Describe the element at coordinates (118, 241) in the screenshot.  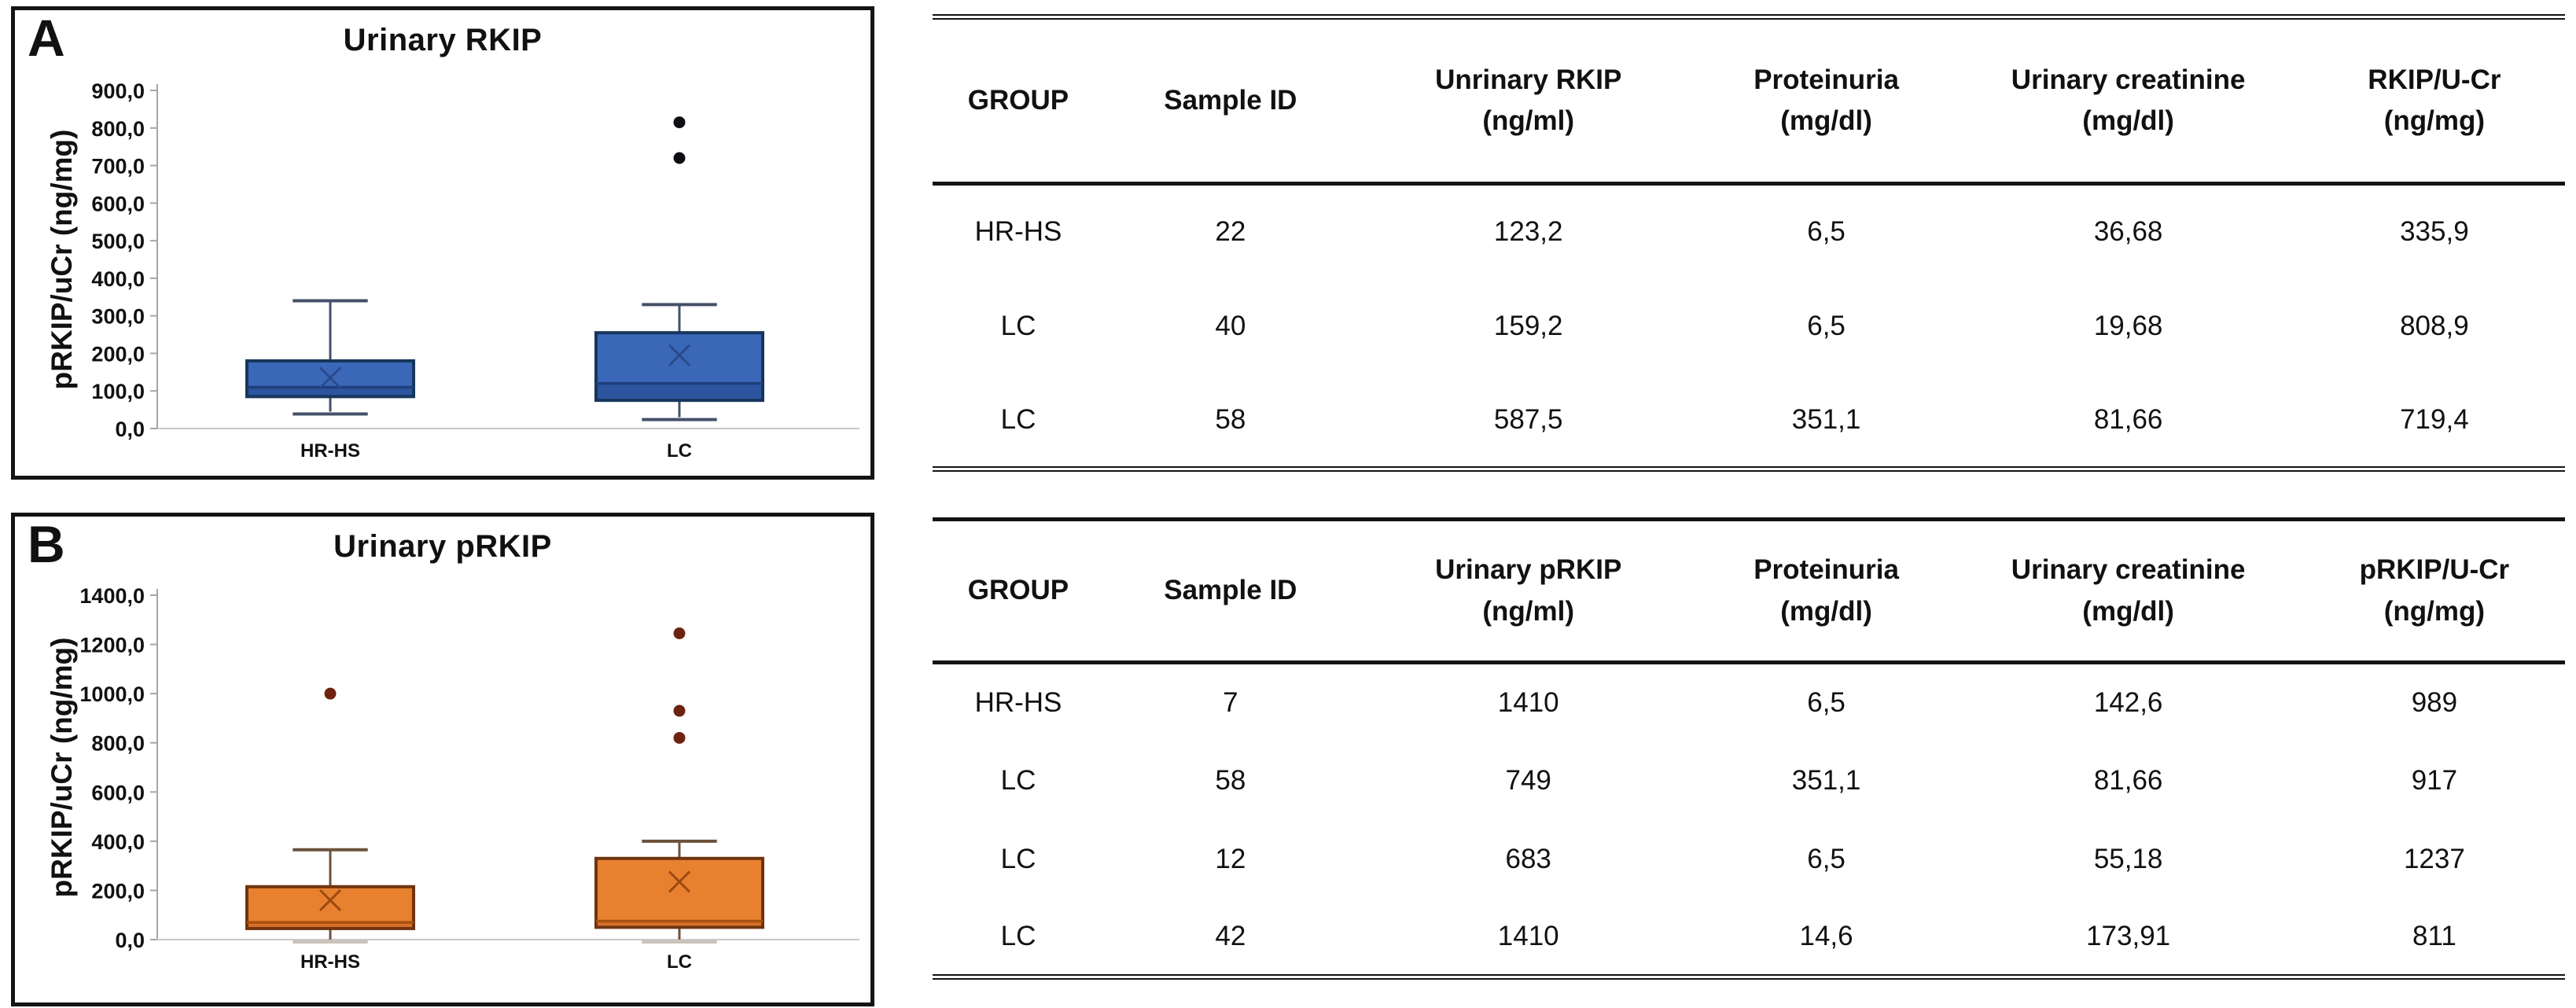
I see `y-tick-label: 500,0` at that location.